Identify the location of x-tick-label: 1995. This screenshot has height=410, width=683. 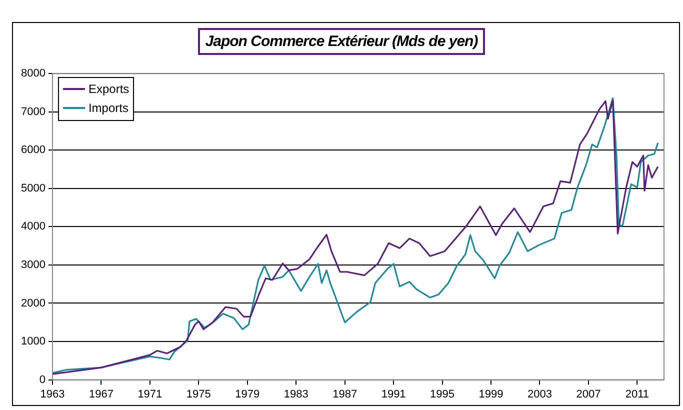
(442, 394).